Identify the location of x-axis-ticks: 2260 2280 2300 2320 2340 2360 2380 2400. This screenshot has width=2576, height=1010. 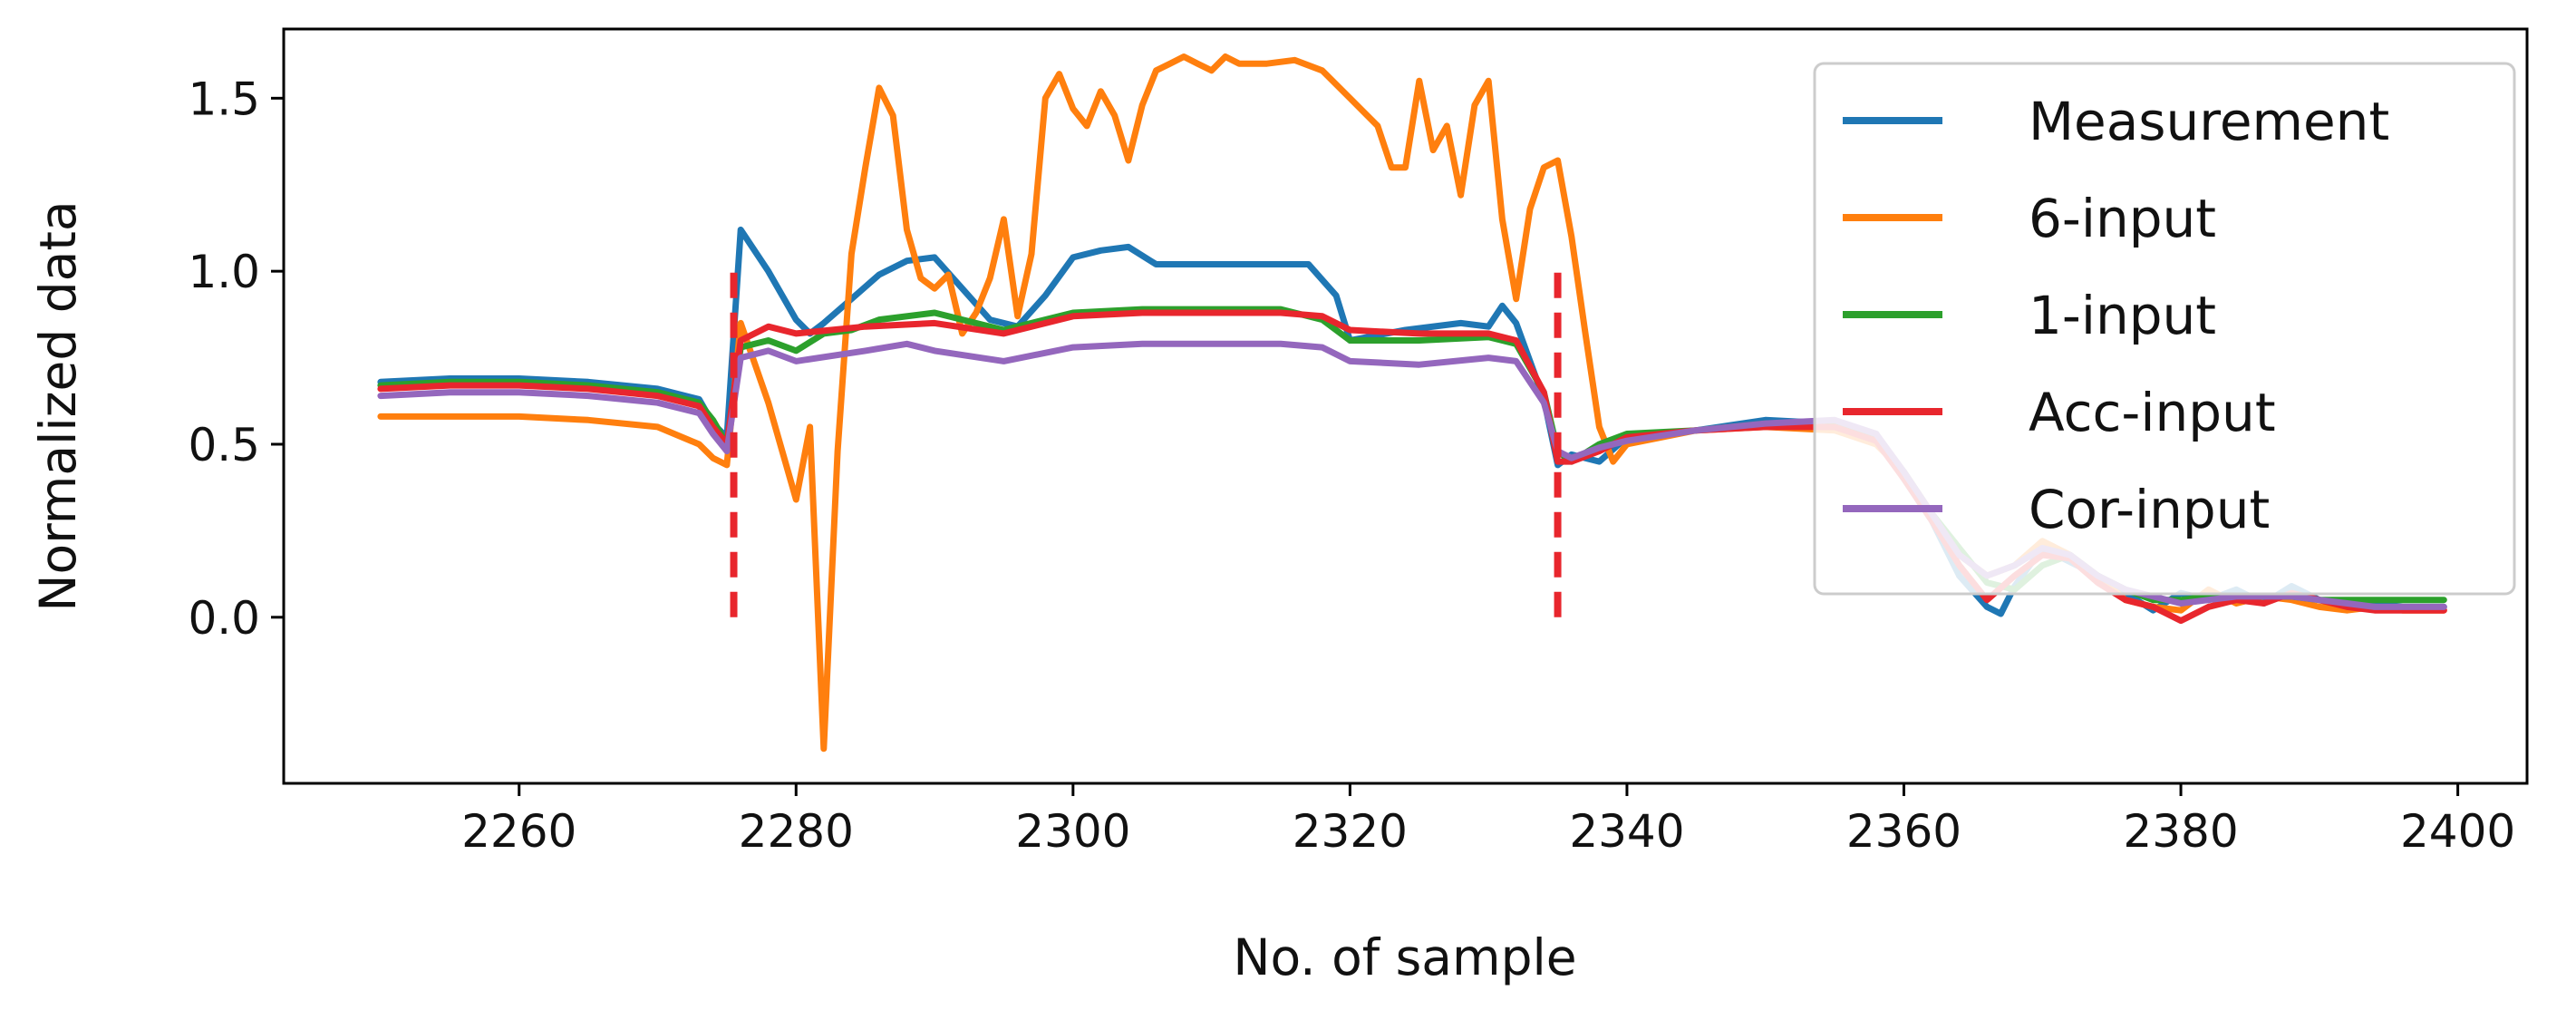
(1488, 821).